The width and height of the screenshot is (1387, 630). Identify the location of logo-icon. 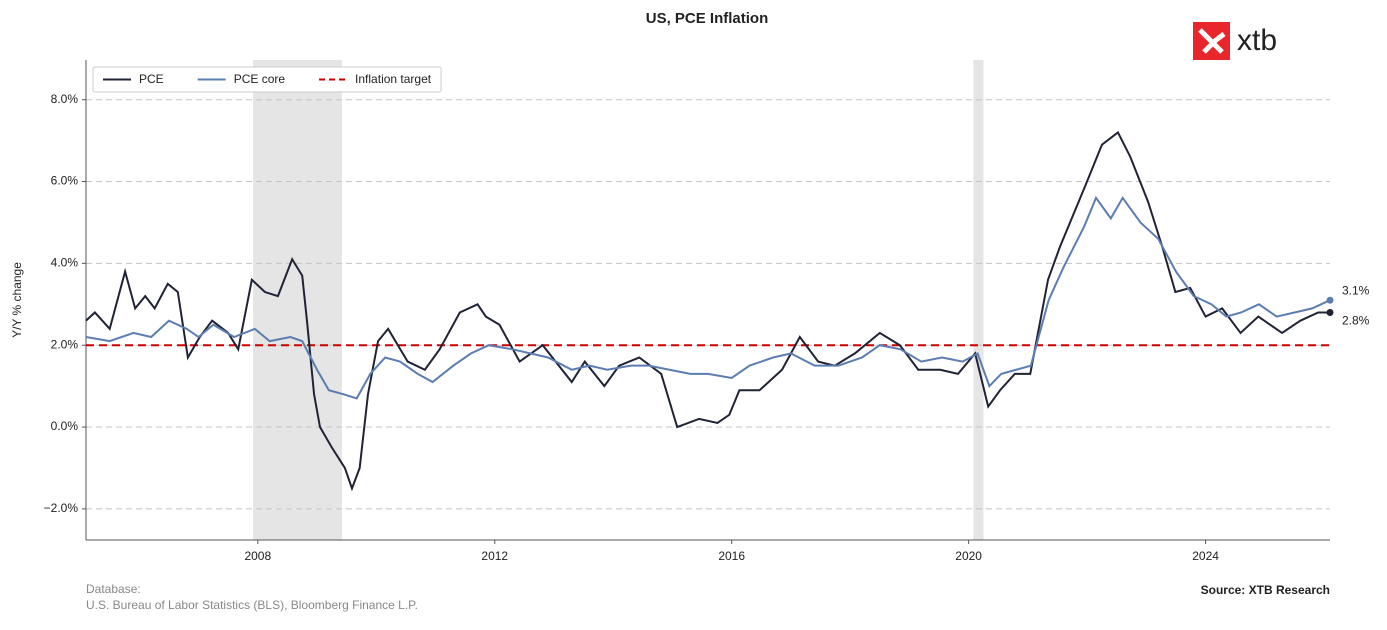
(1212, 41).